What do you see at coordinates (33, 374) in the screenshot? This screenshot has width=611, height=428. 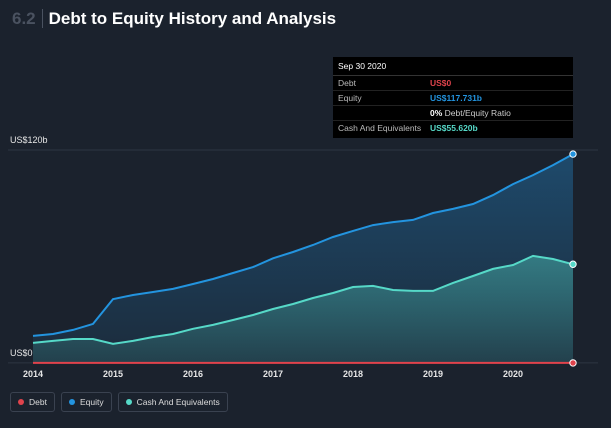 I see `x-tick-label: 2014` at bounding box center [33, 374].